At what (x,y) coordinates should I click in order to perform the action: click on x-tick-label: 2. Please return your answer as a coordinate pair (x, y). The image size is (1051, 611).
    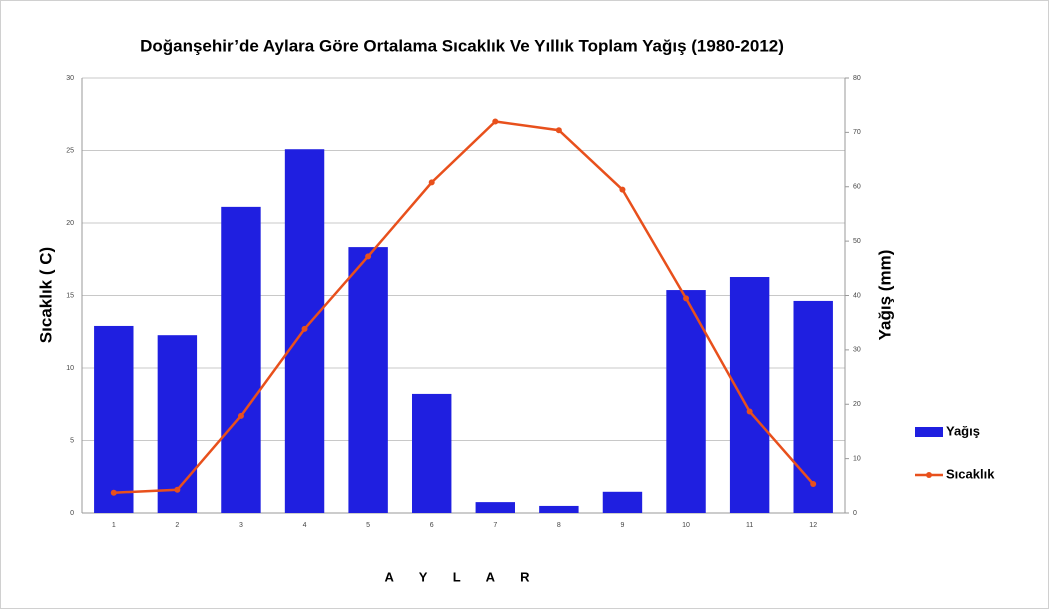
    Looking at the image, I should click on (177, 525).